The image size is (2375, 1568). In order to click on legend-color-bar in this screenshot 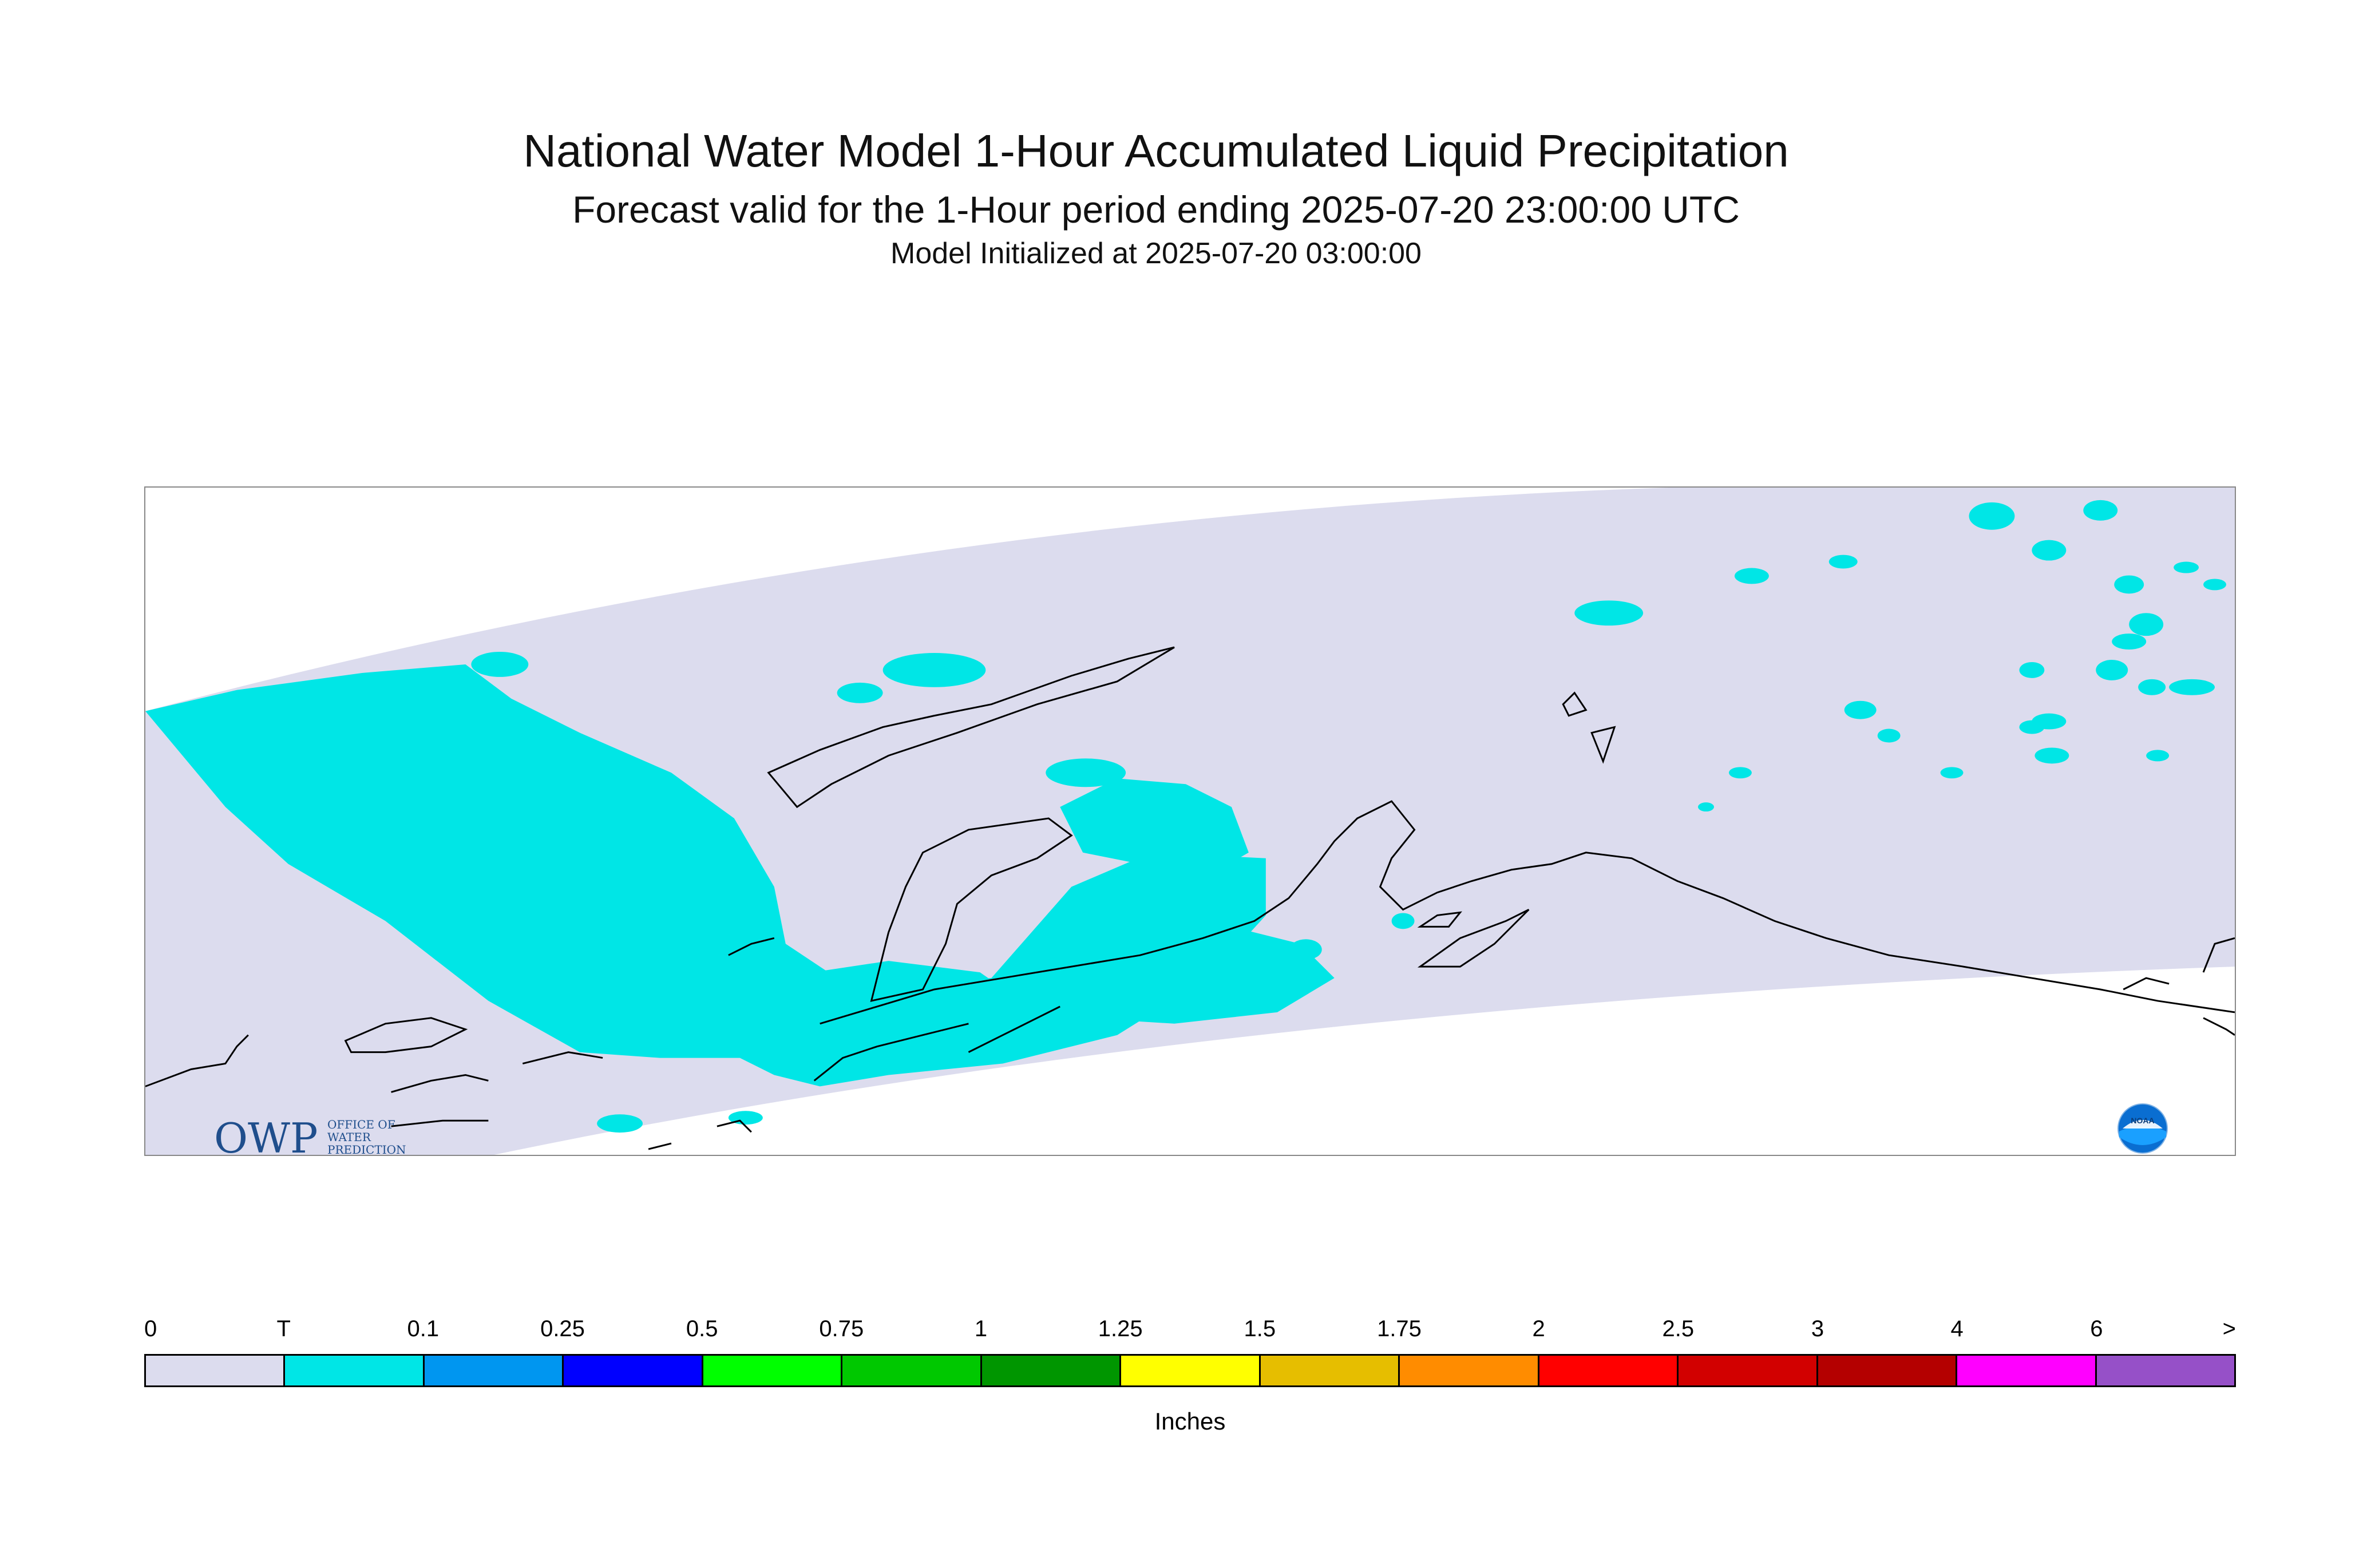, I will do `click(1190, 1370)`.